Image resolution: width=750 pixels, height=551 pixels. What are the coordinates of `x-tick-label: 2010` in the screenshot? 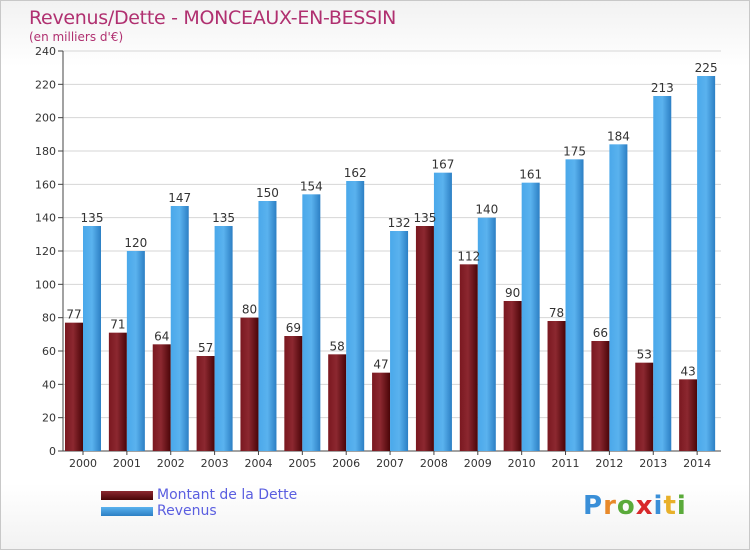 It's located at (522, 463).